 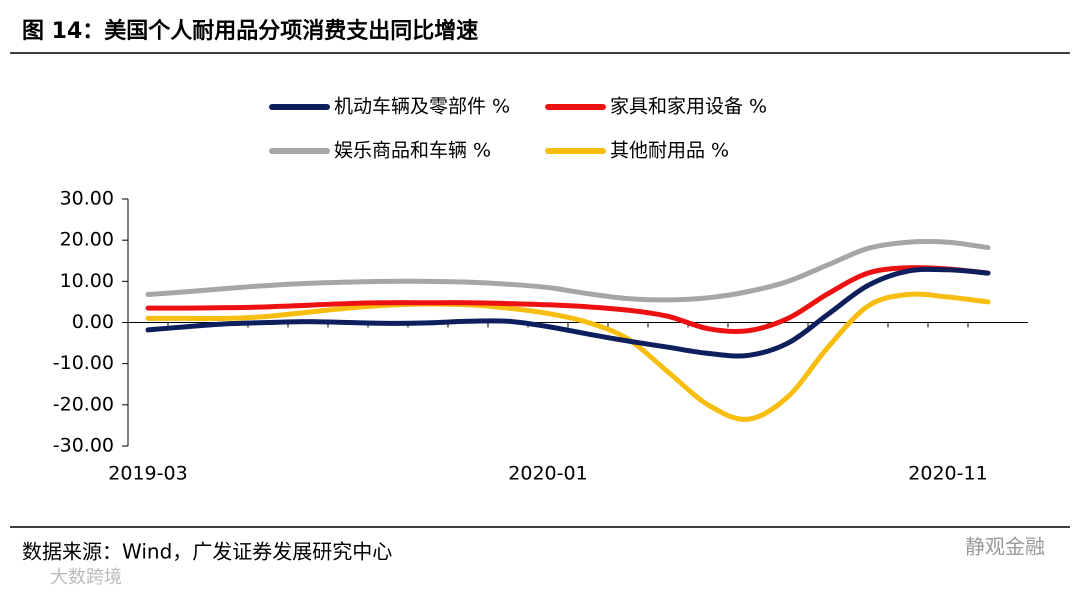 I want to click on y-tick-label: -30.00, so click(x=83, y=446).